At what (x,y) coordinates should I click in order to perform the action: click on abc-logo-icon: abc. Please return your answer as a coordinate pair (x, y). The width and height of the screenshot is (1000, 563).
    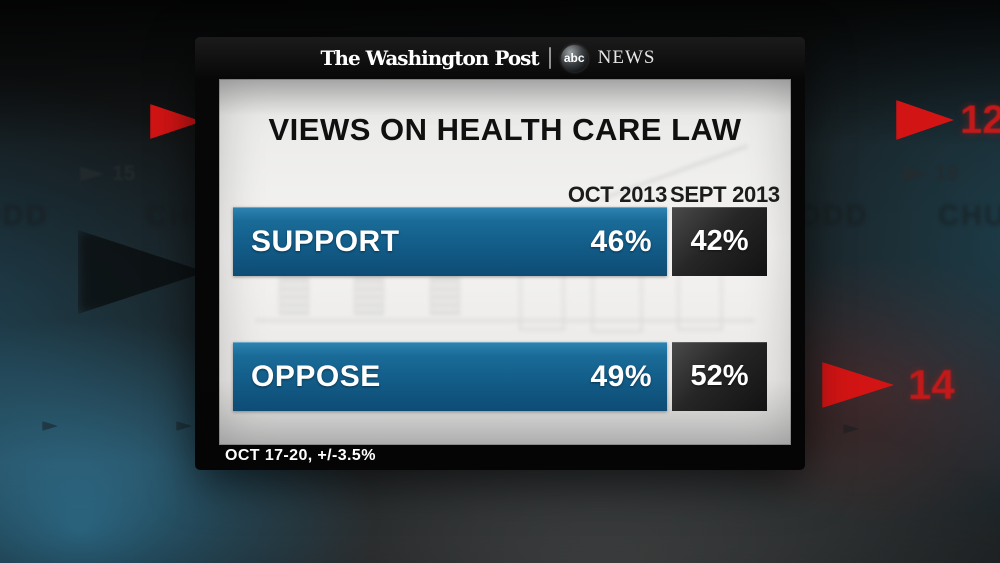
    Looking at the image, I should click on (574, 58).